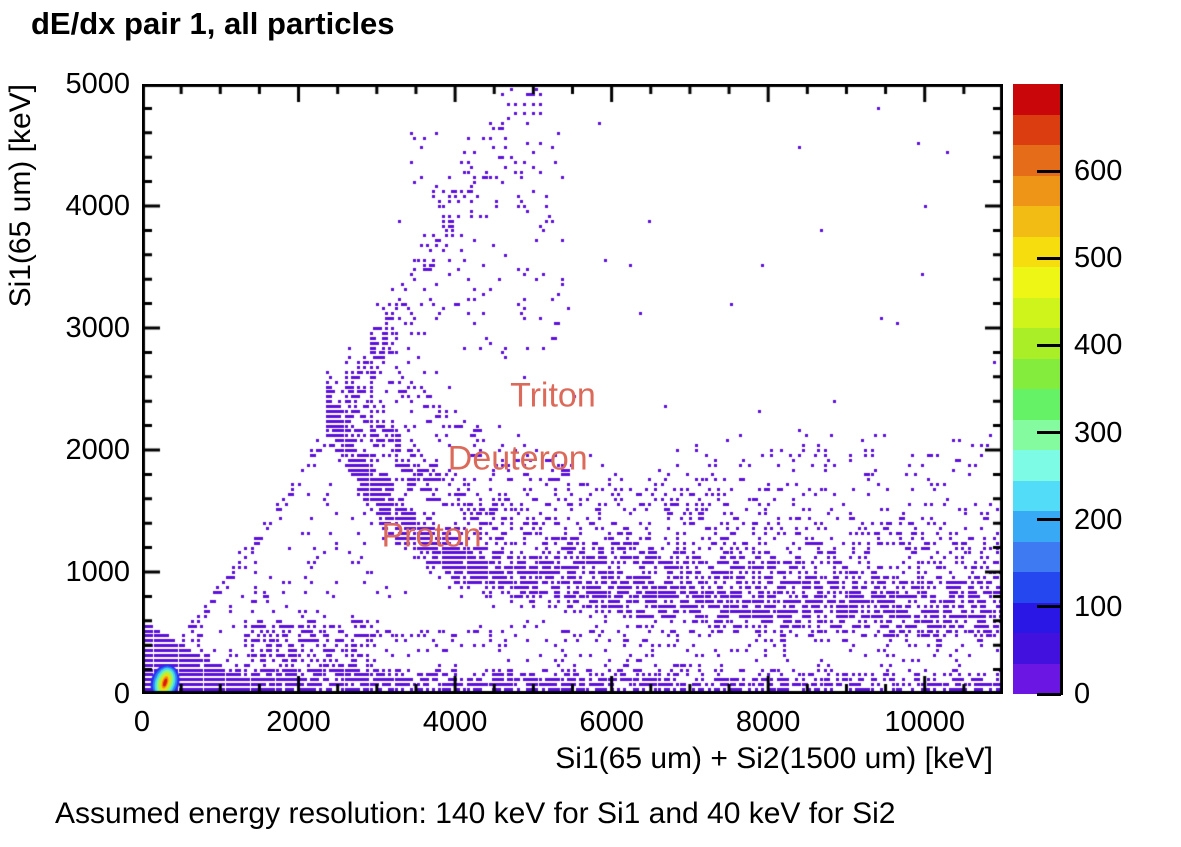  What do you see at coordinates (97, 450) in the screenshot?
I see `y-tick-label: 2000` at bounding box center [97, 450].